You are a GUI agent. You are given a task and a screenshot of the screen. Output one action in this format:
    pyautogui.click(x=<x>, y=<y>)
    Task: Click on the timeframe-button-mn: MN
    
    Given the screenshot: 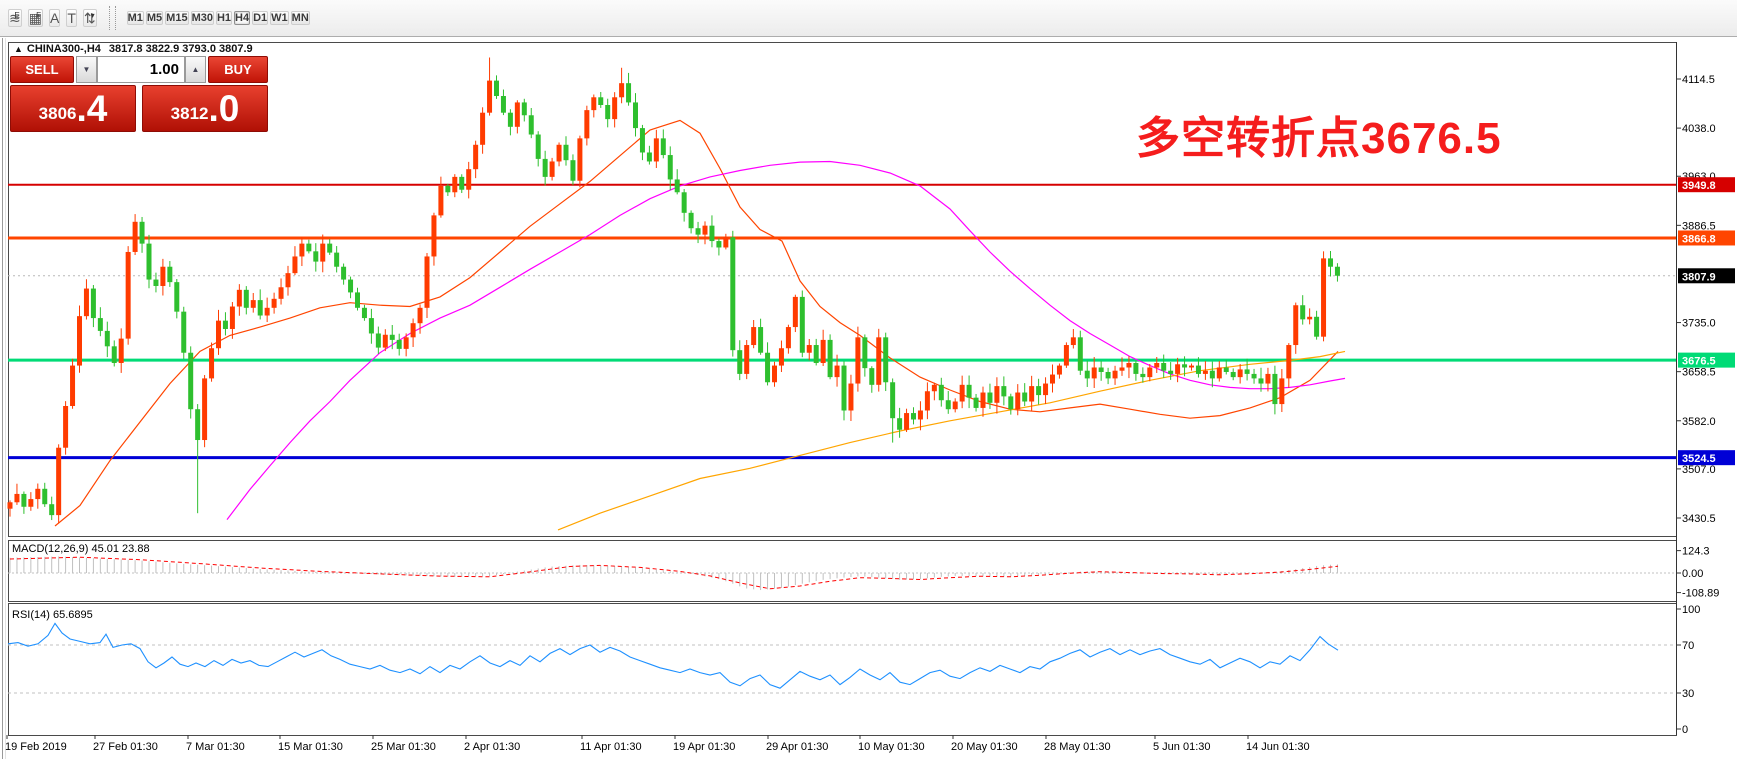 What is the action you would take?
    pyautogui.click(x=300, y=18)
    